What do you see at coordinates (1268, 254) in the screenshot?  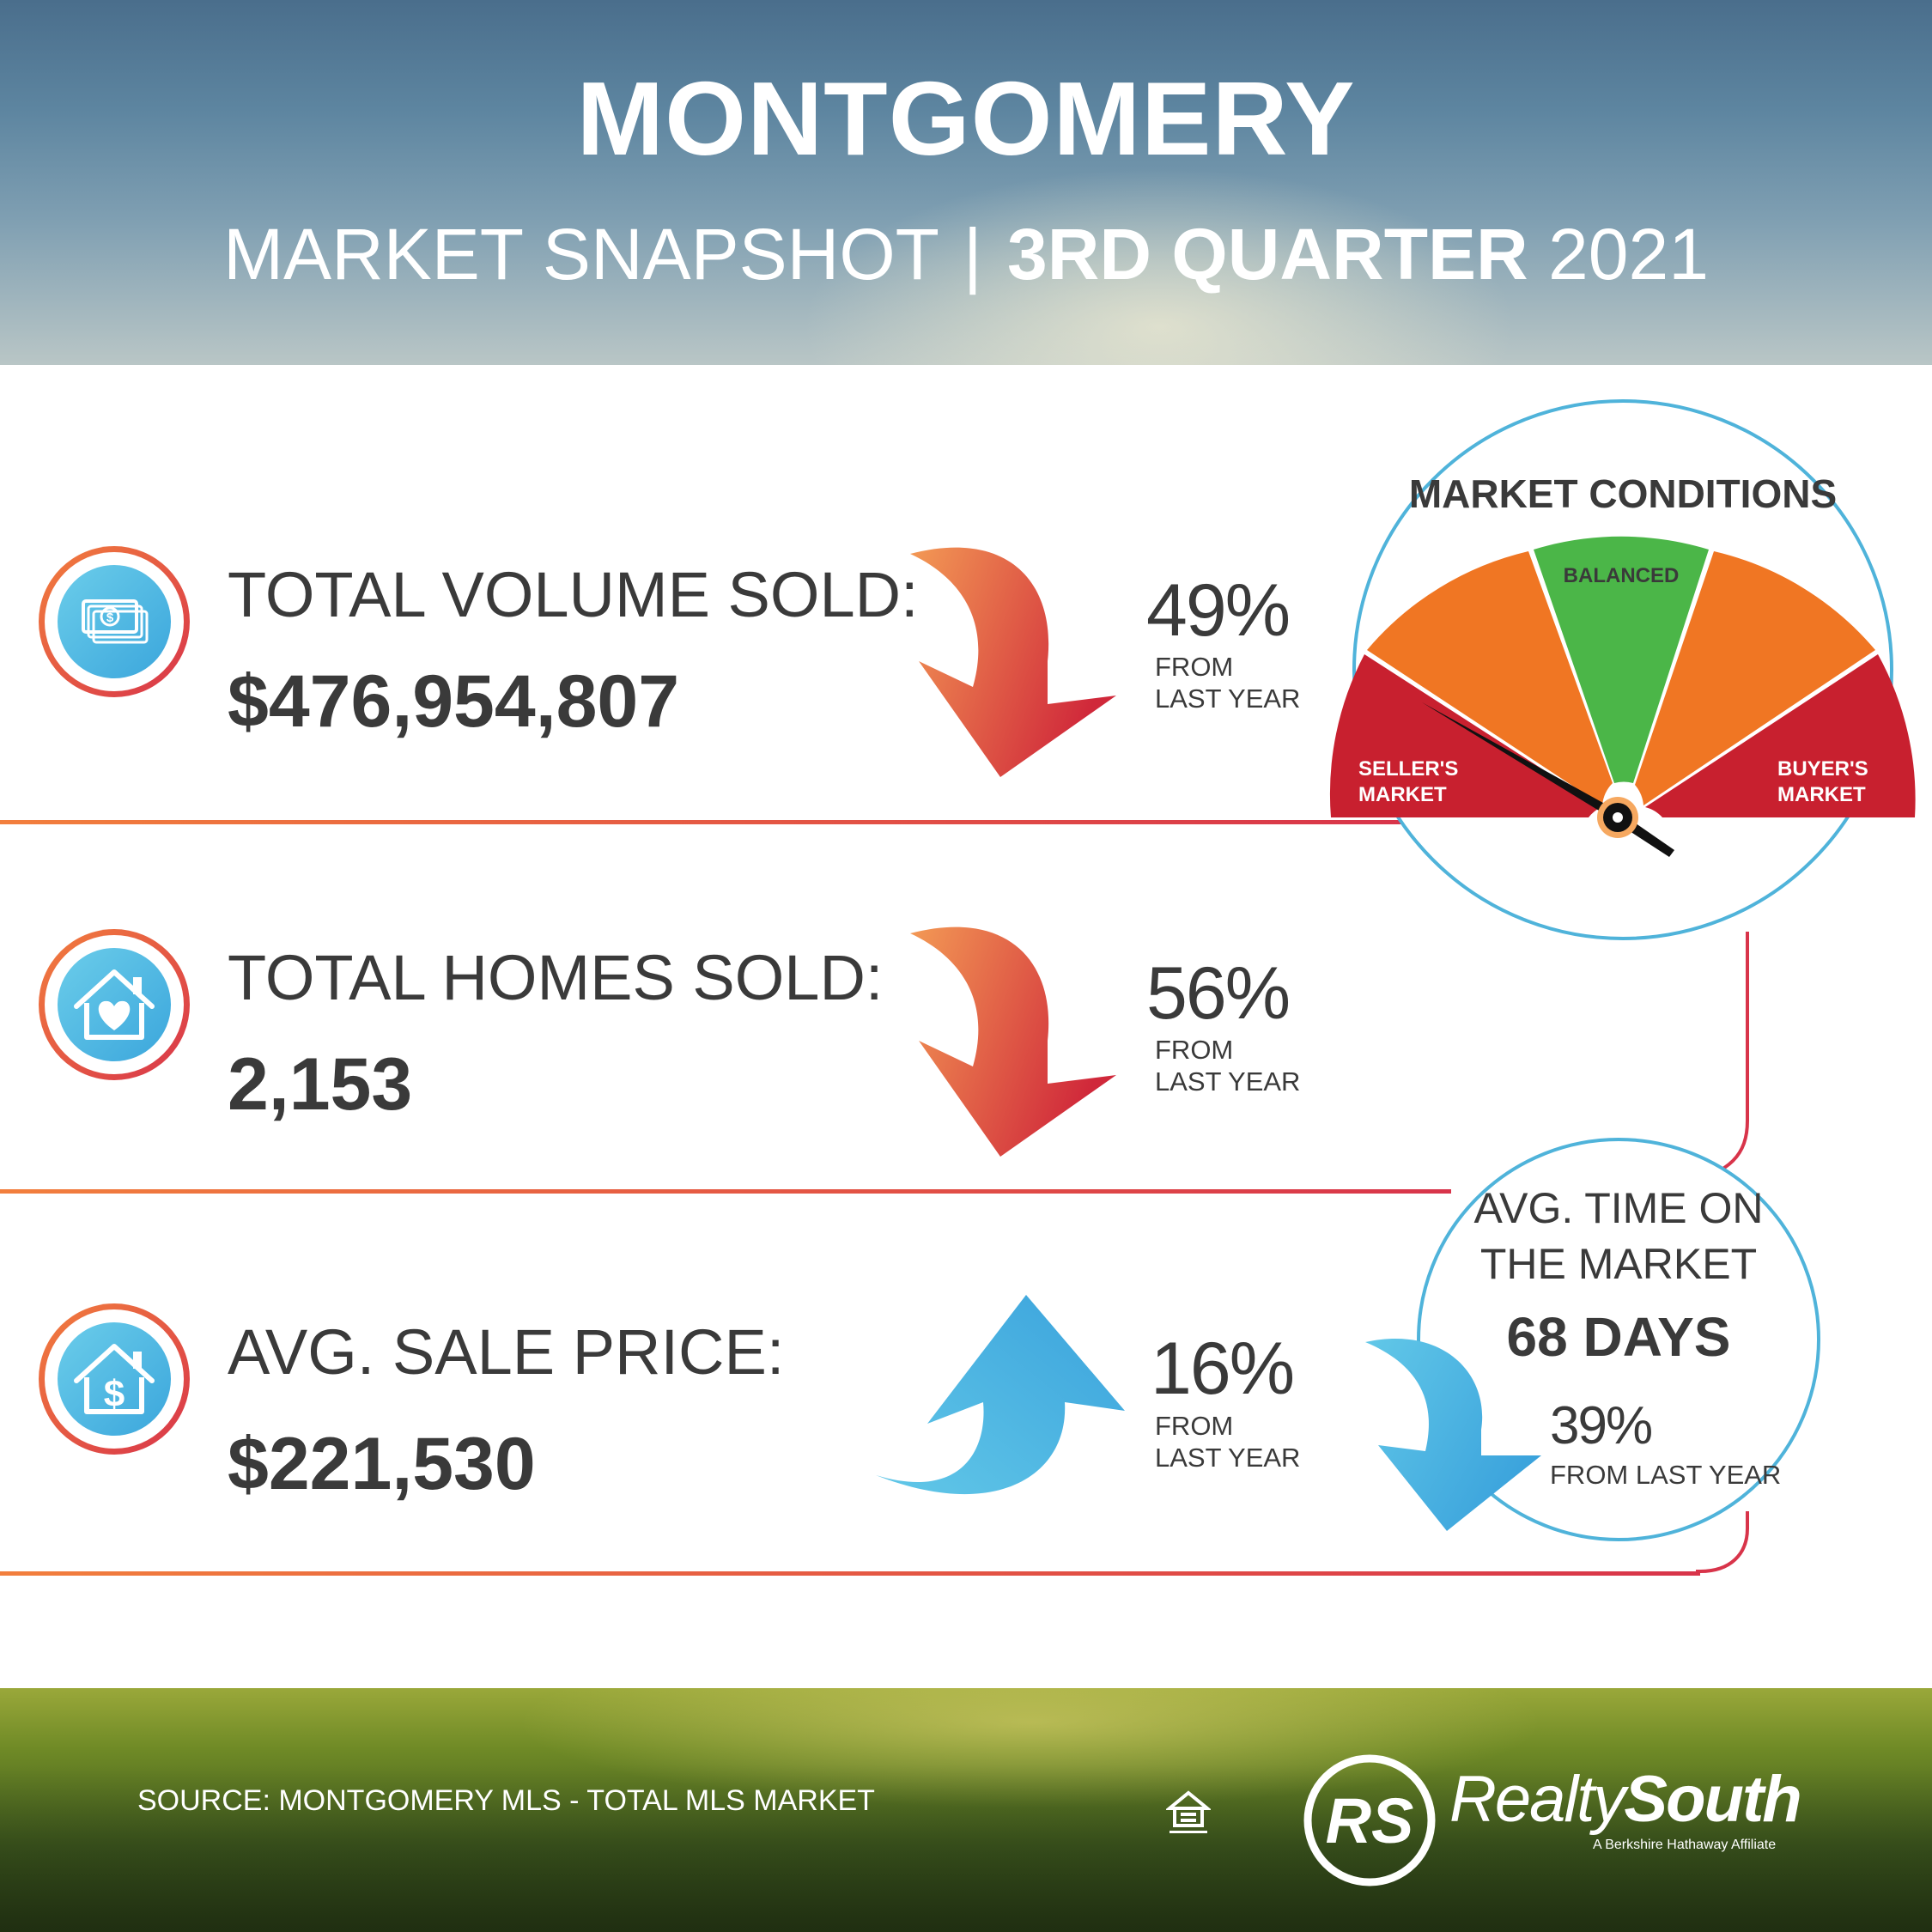 I see `subtitle-quarter: 3RD QUARTER` at bounding box center [1268, 254].